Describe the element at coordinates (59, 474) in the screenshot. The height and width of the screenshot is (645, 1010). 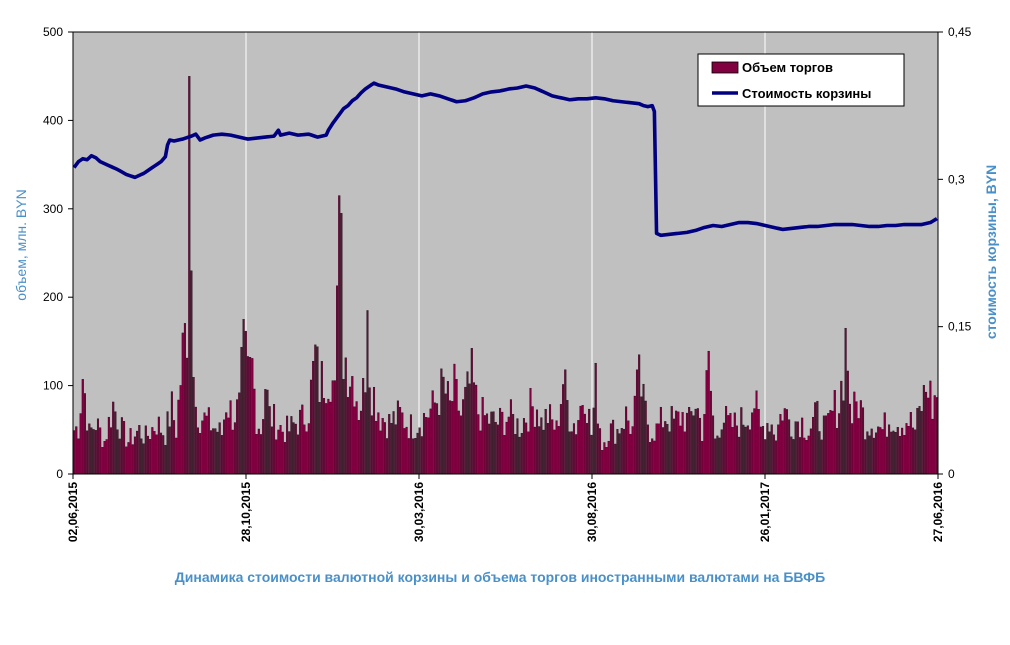
I see `y-left-tick-label: 0` at that location.